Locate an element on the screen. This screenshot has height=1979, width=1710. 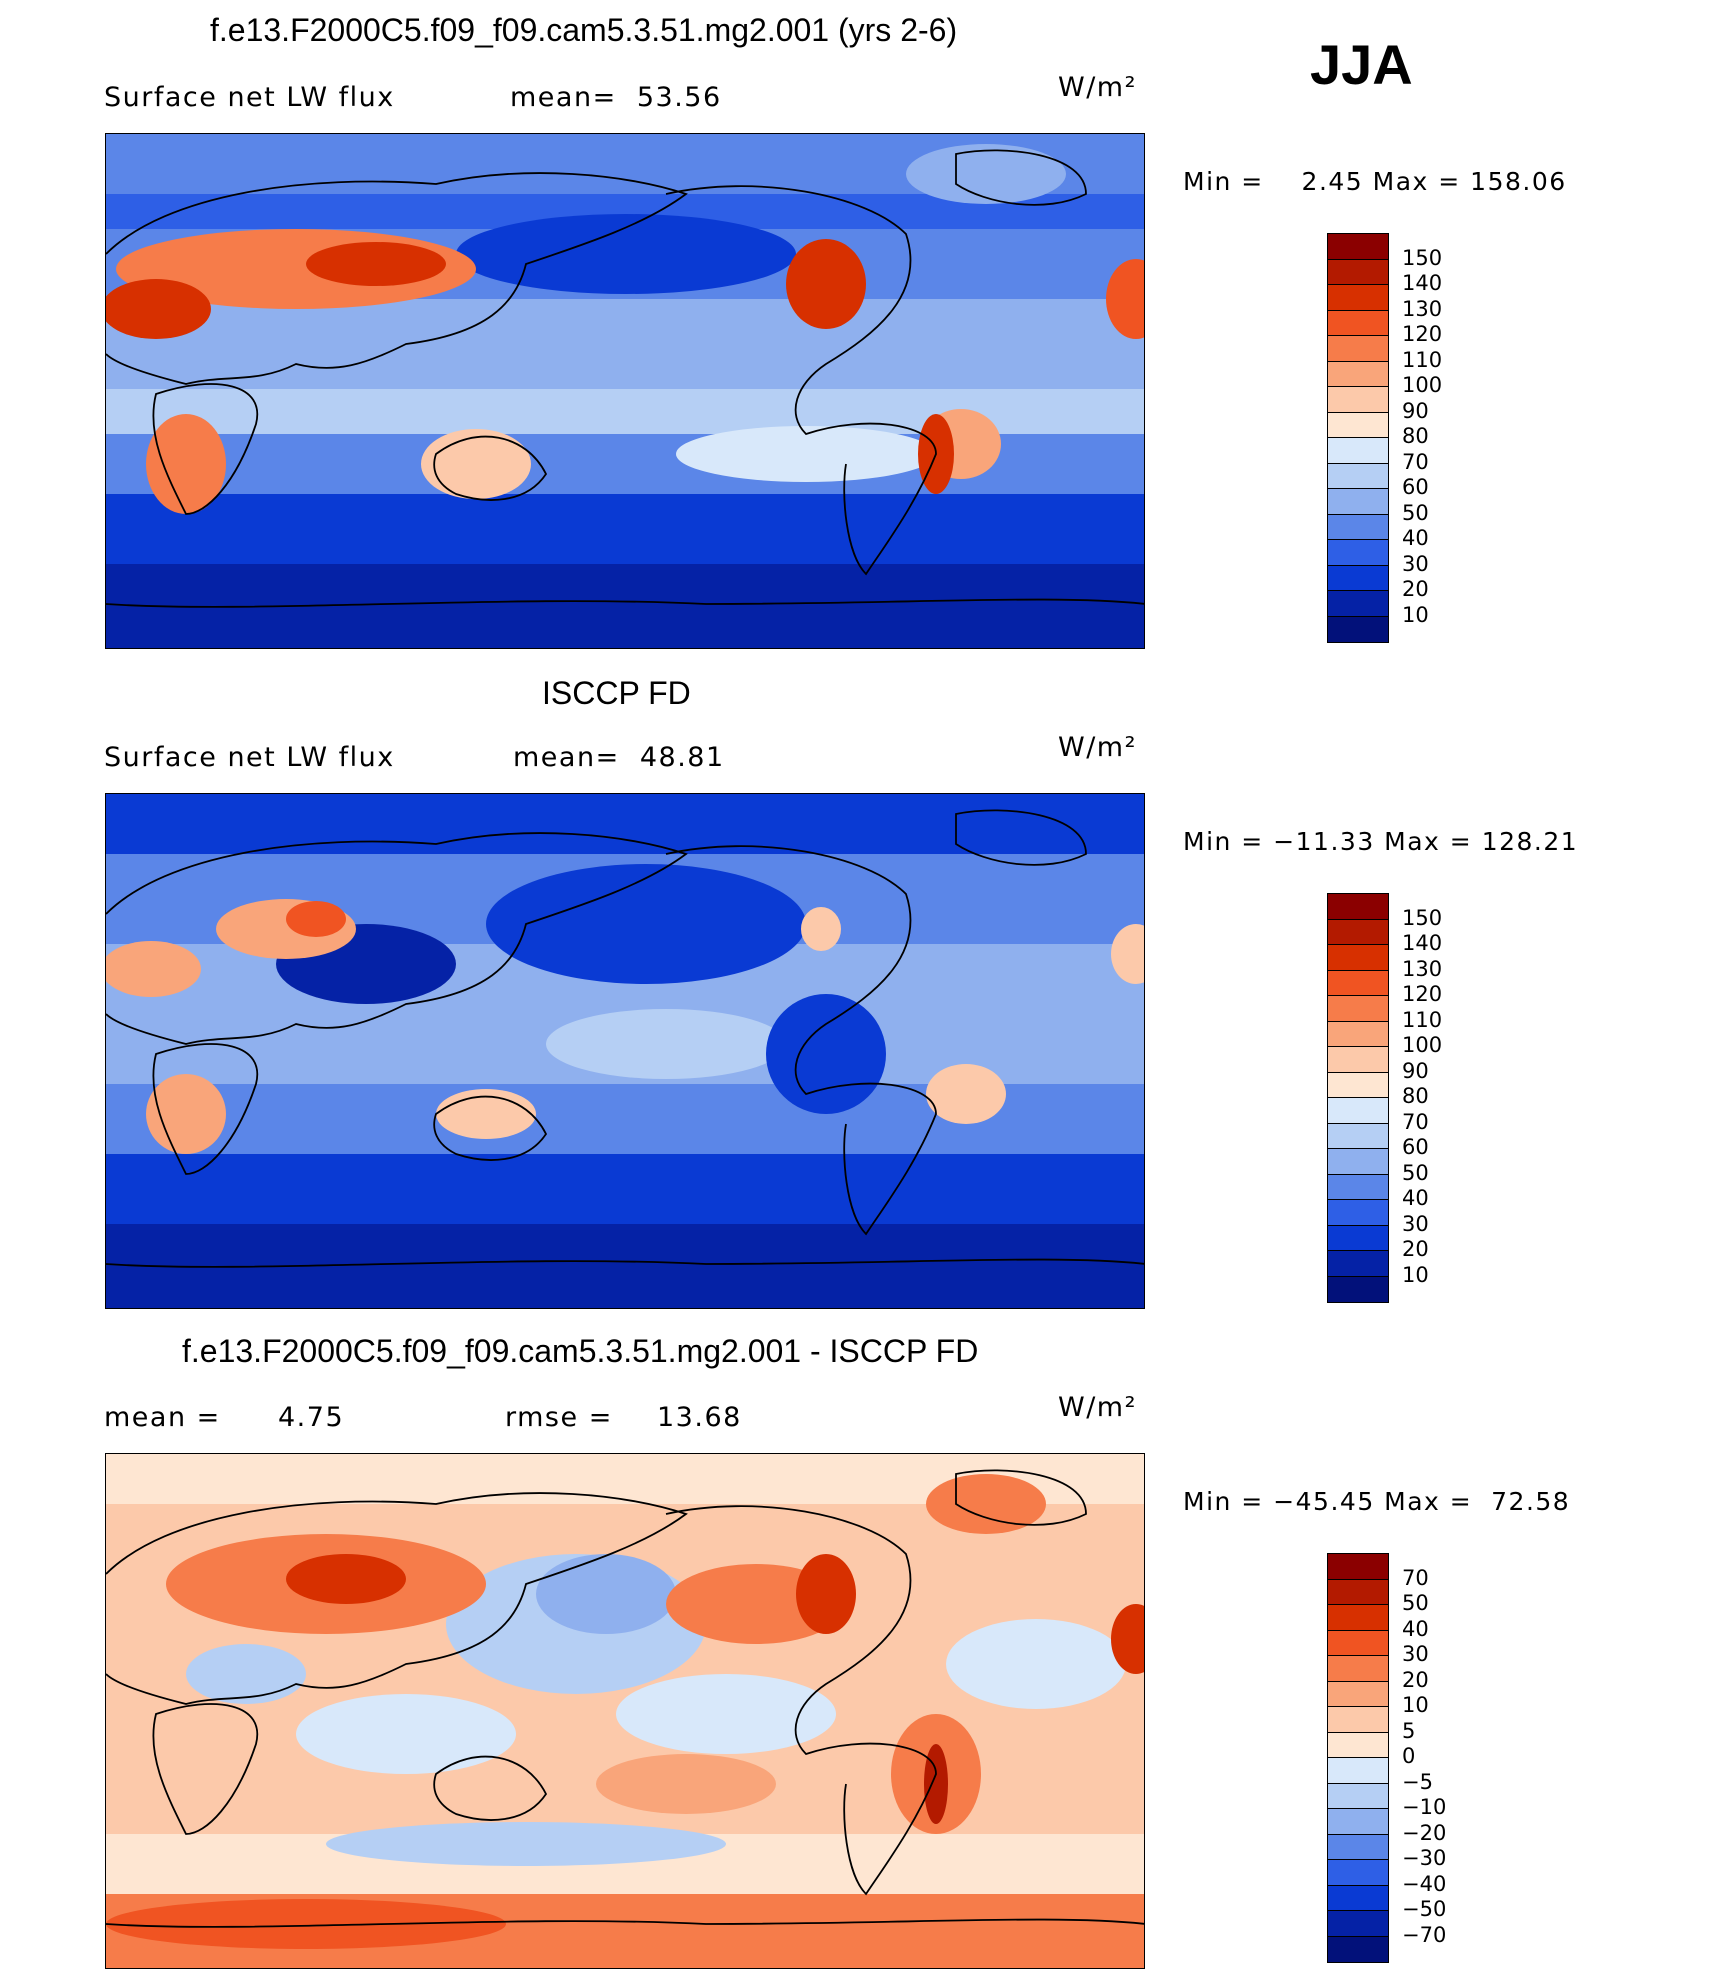
colorbar-tick-label: 5 is located at coordinates (1409, 1730).